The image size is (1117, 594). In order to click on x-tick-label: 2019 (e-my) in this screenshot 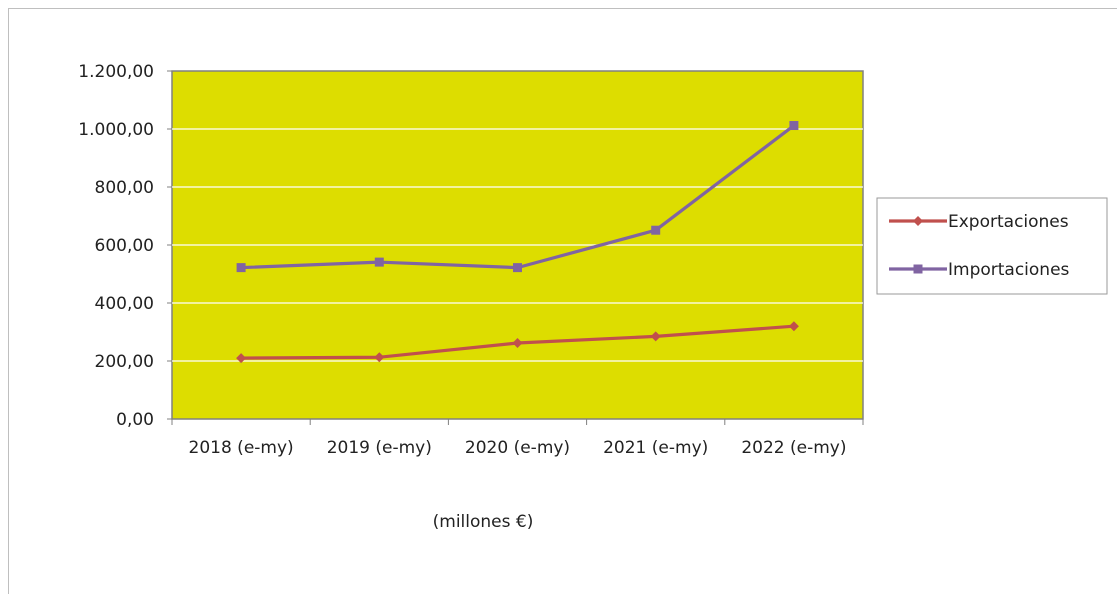, I will do `click(379, 448)`.